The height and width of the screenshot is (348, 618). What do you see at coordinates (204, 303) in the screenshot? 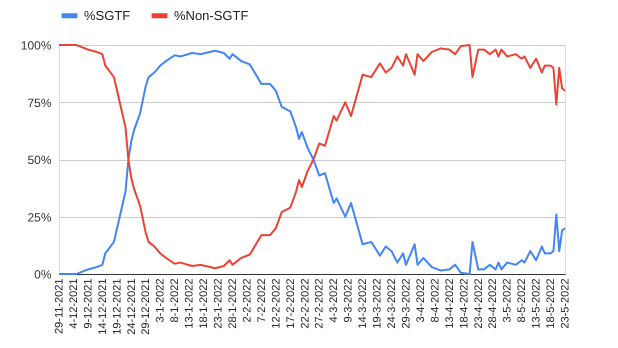
I see `x-tick-label: 18-1-2022` at bounding box center [204, 303].